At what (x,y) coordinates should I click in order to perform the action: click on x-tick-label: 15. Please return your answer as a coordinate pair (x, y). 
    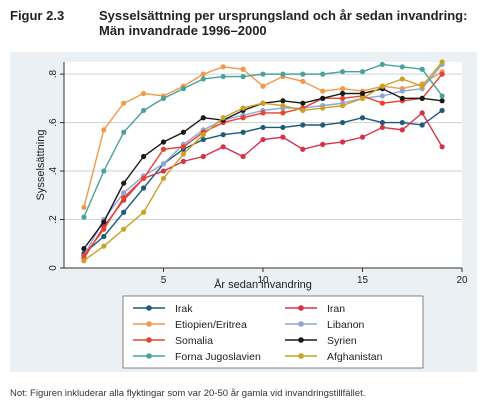
    Looking at the image, I should click on (363, 280).